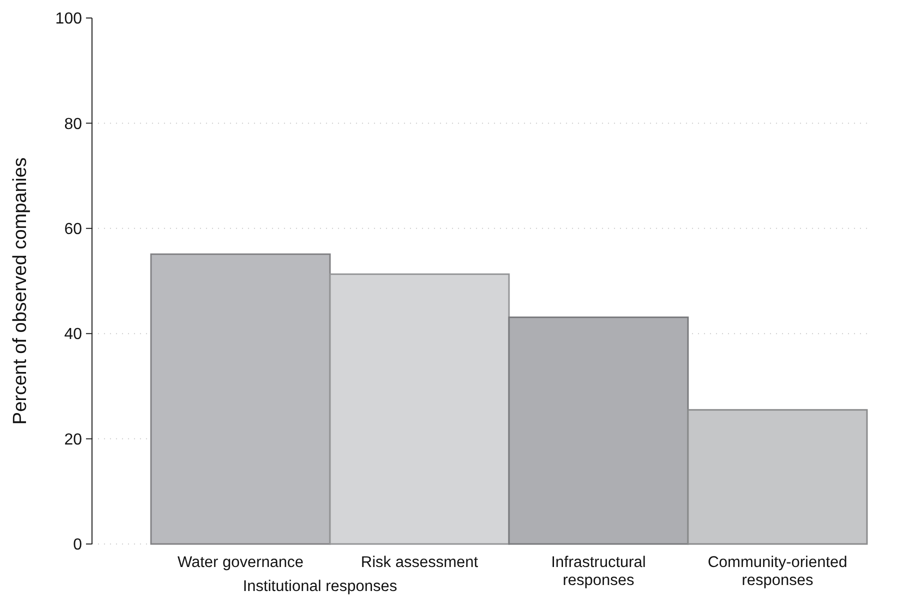 The image size is (916, 602). Describe the element at coordinates (77, 545) in the screenshot. I see `y-tick-label: 0` at that location.